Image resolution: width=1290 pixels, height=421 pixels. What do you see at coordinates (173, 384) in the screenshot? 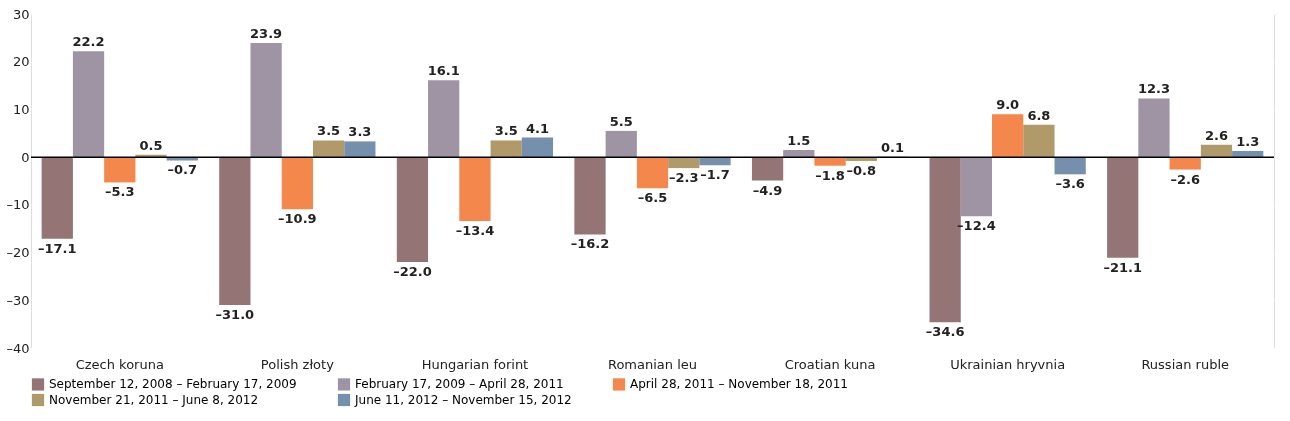
I see `legend-label: September 12, 2008 – February 17, 2009` at bounding box center [173, 384].